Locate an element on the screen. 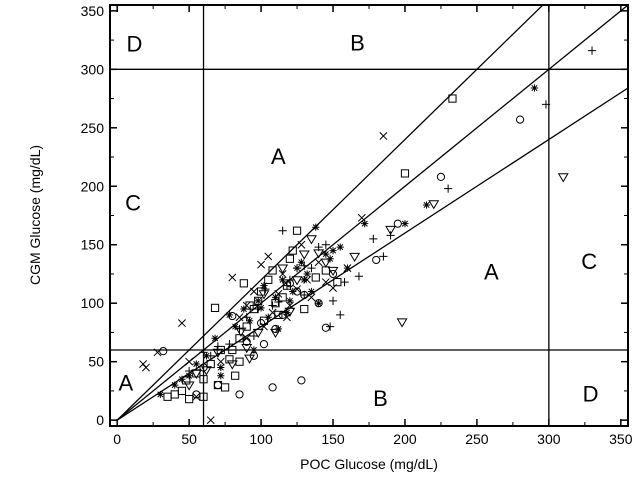  x-tick-label: 350 is located at coordinates (621, 439).